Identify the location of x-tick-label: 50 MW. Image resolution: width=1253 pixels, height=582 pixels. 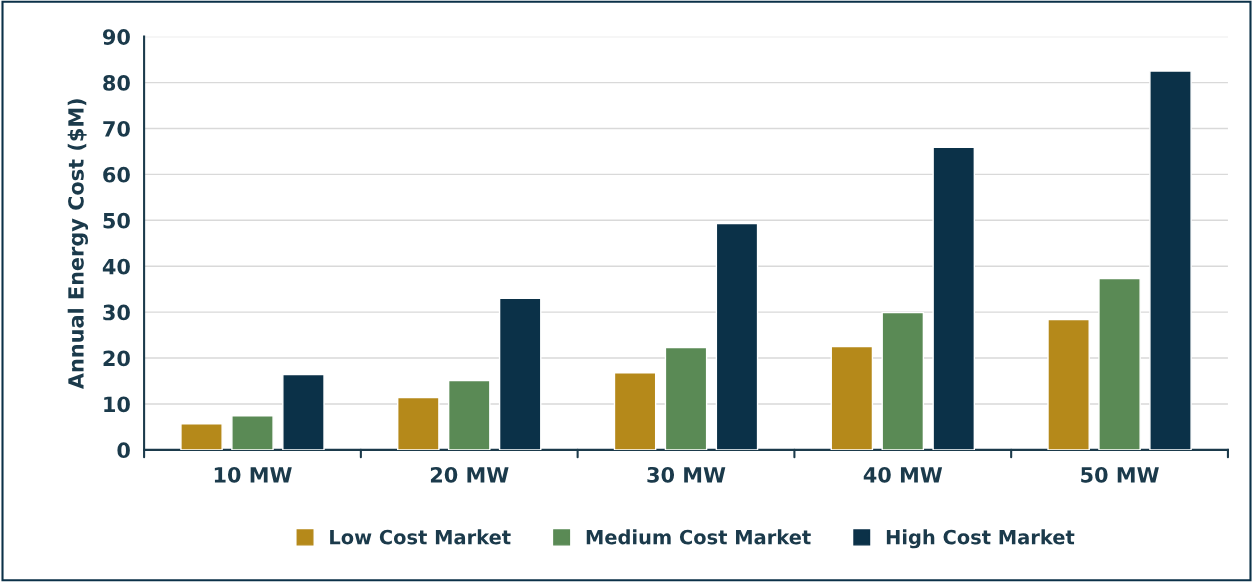
(1120, 474).